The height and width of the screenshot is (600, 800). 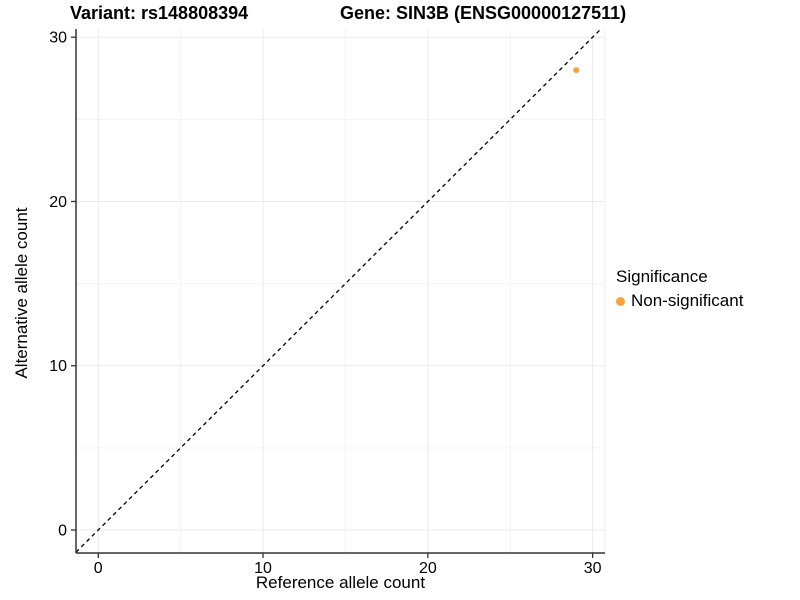 I want to click on legend-item-label: Non-significant, so click(x=687, y=300).